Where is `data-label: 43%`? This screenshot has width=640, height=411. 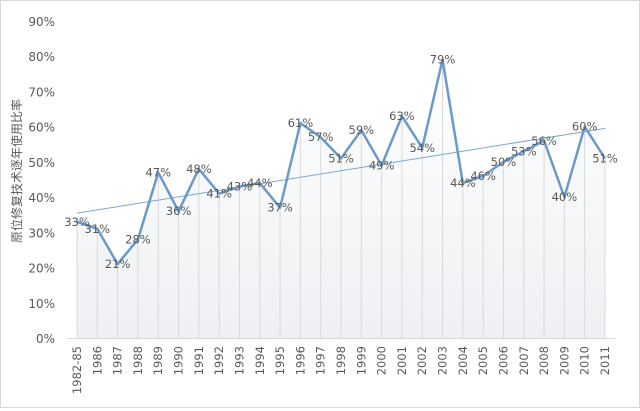 data-label: 43% is located at coordinates (240, 187).